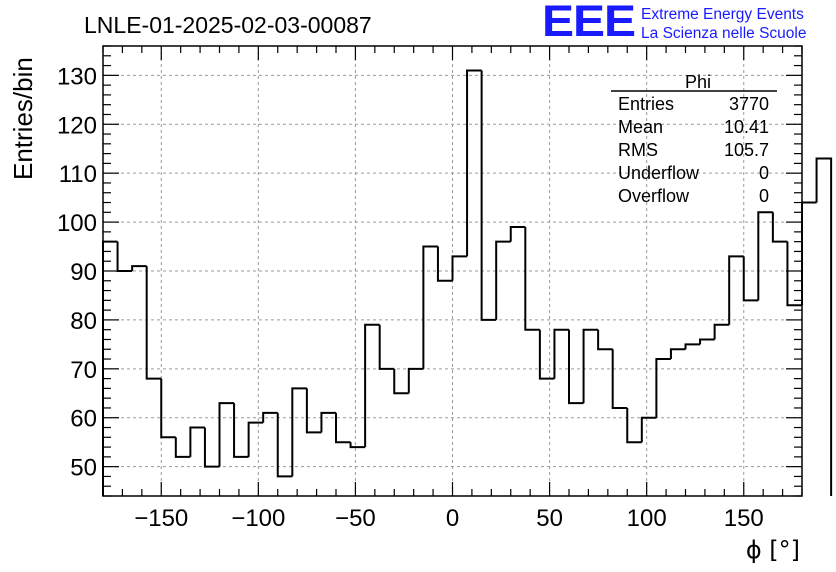 This screenshot has height=572, width=836. I want to click on logo-mark: EEE, so click(589, 23).